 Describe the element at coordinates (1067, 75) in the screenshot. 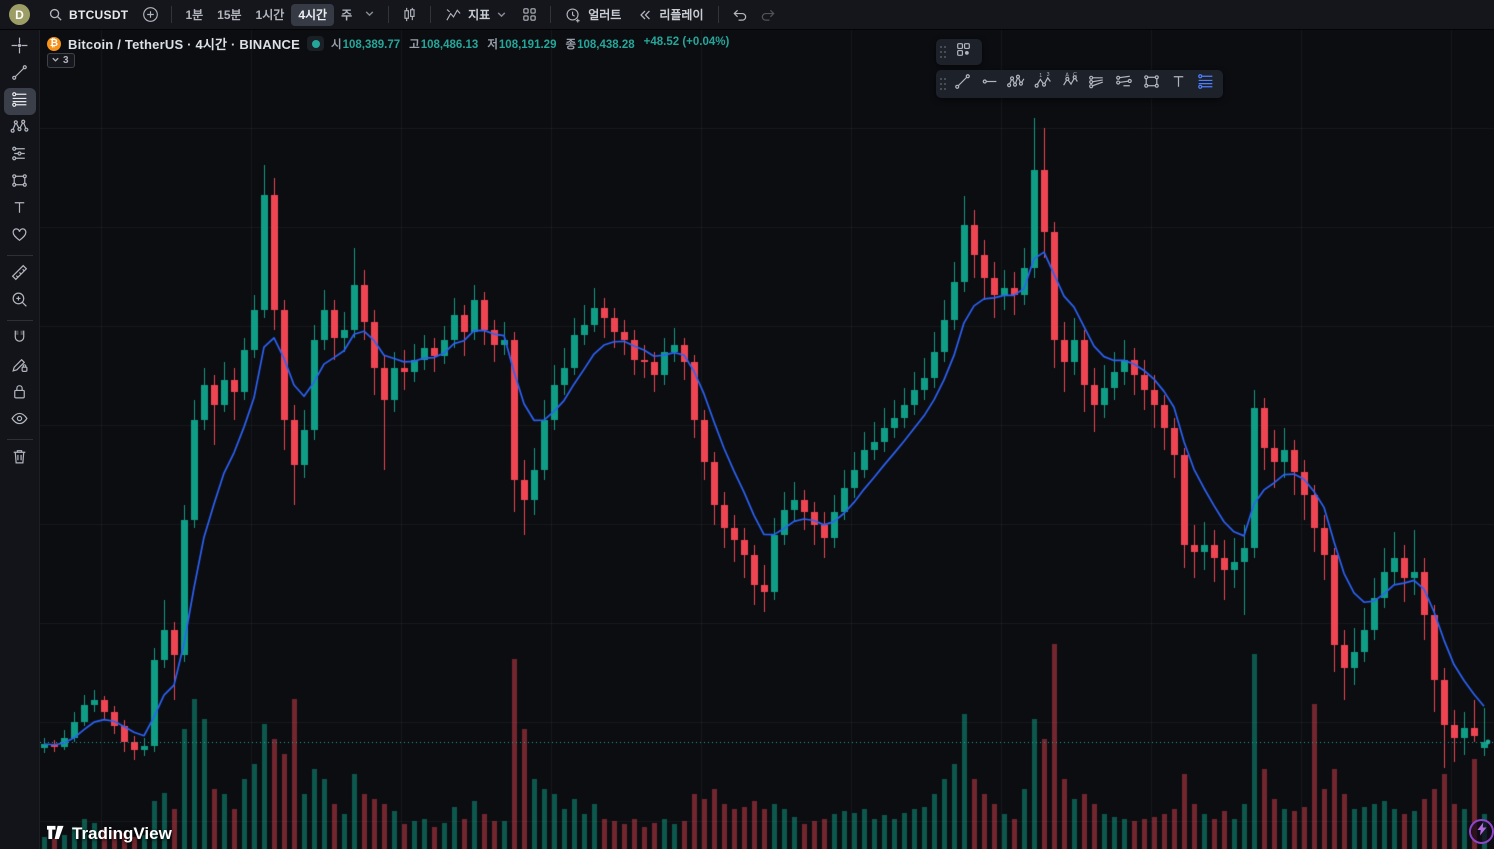

I see `svg-text: A` at that location.